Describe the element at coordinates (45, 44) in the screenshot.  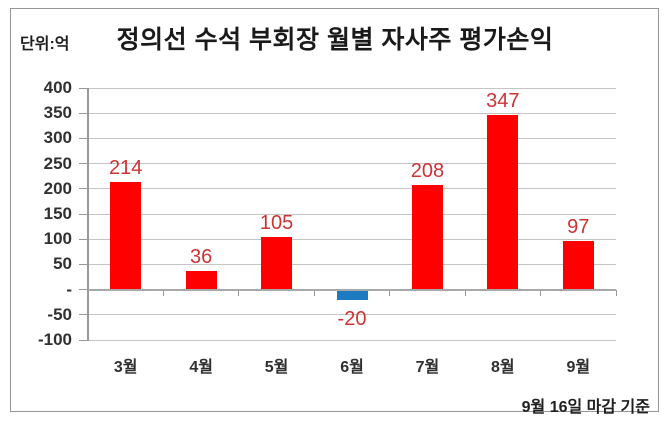
I see `unit-label: 단위:억` at that location.